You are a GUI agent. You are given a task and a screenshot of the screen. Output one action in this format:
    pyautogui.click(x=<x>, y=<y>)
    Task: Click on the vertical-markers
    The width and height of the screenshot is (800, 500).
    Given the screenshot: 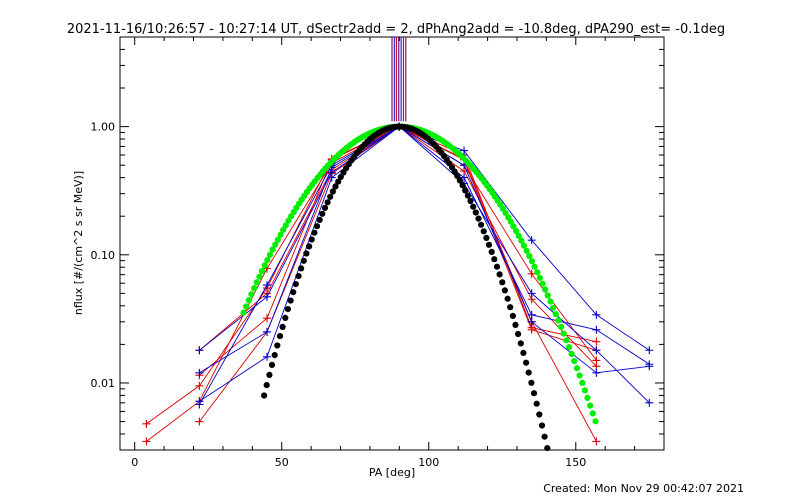 What is the action you would take?
    pyautogui.click(x=399, y=79)
    